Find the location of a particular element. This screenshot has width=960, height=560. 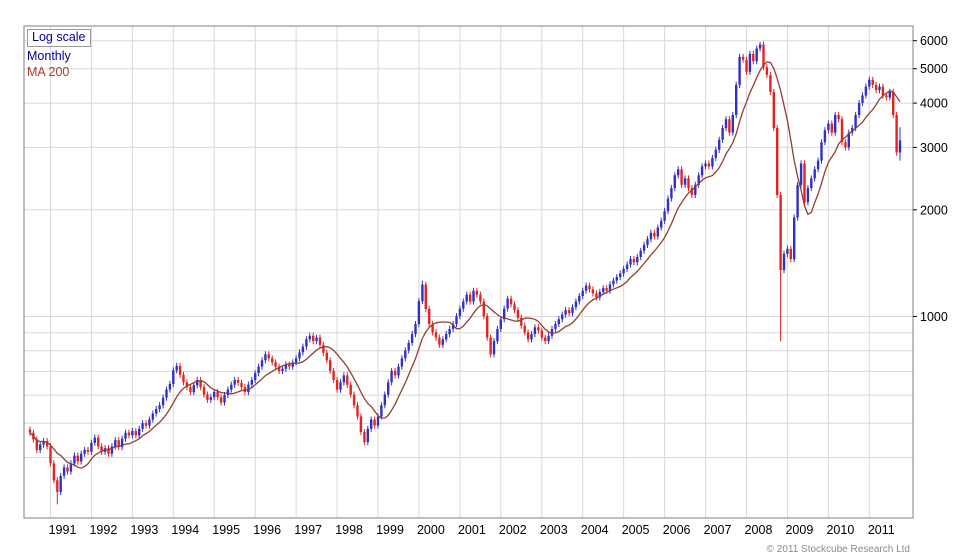

svg-text: 2002 is located at coordinates (513, 530).